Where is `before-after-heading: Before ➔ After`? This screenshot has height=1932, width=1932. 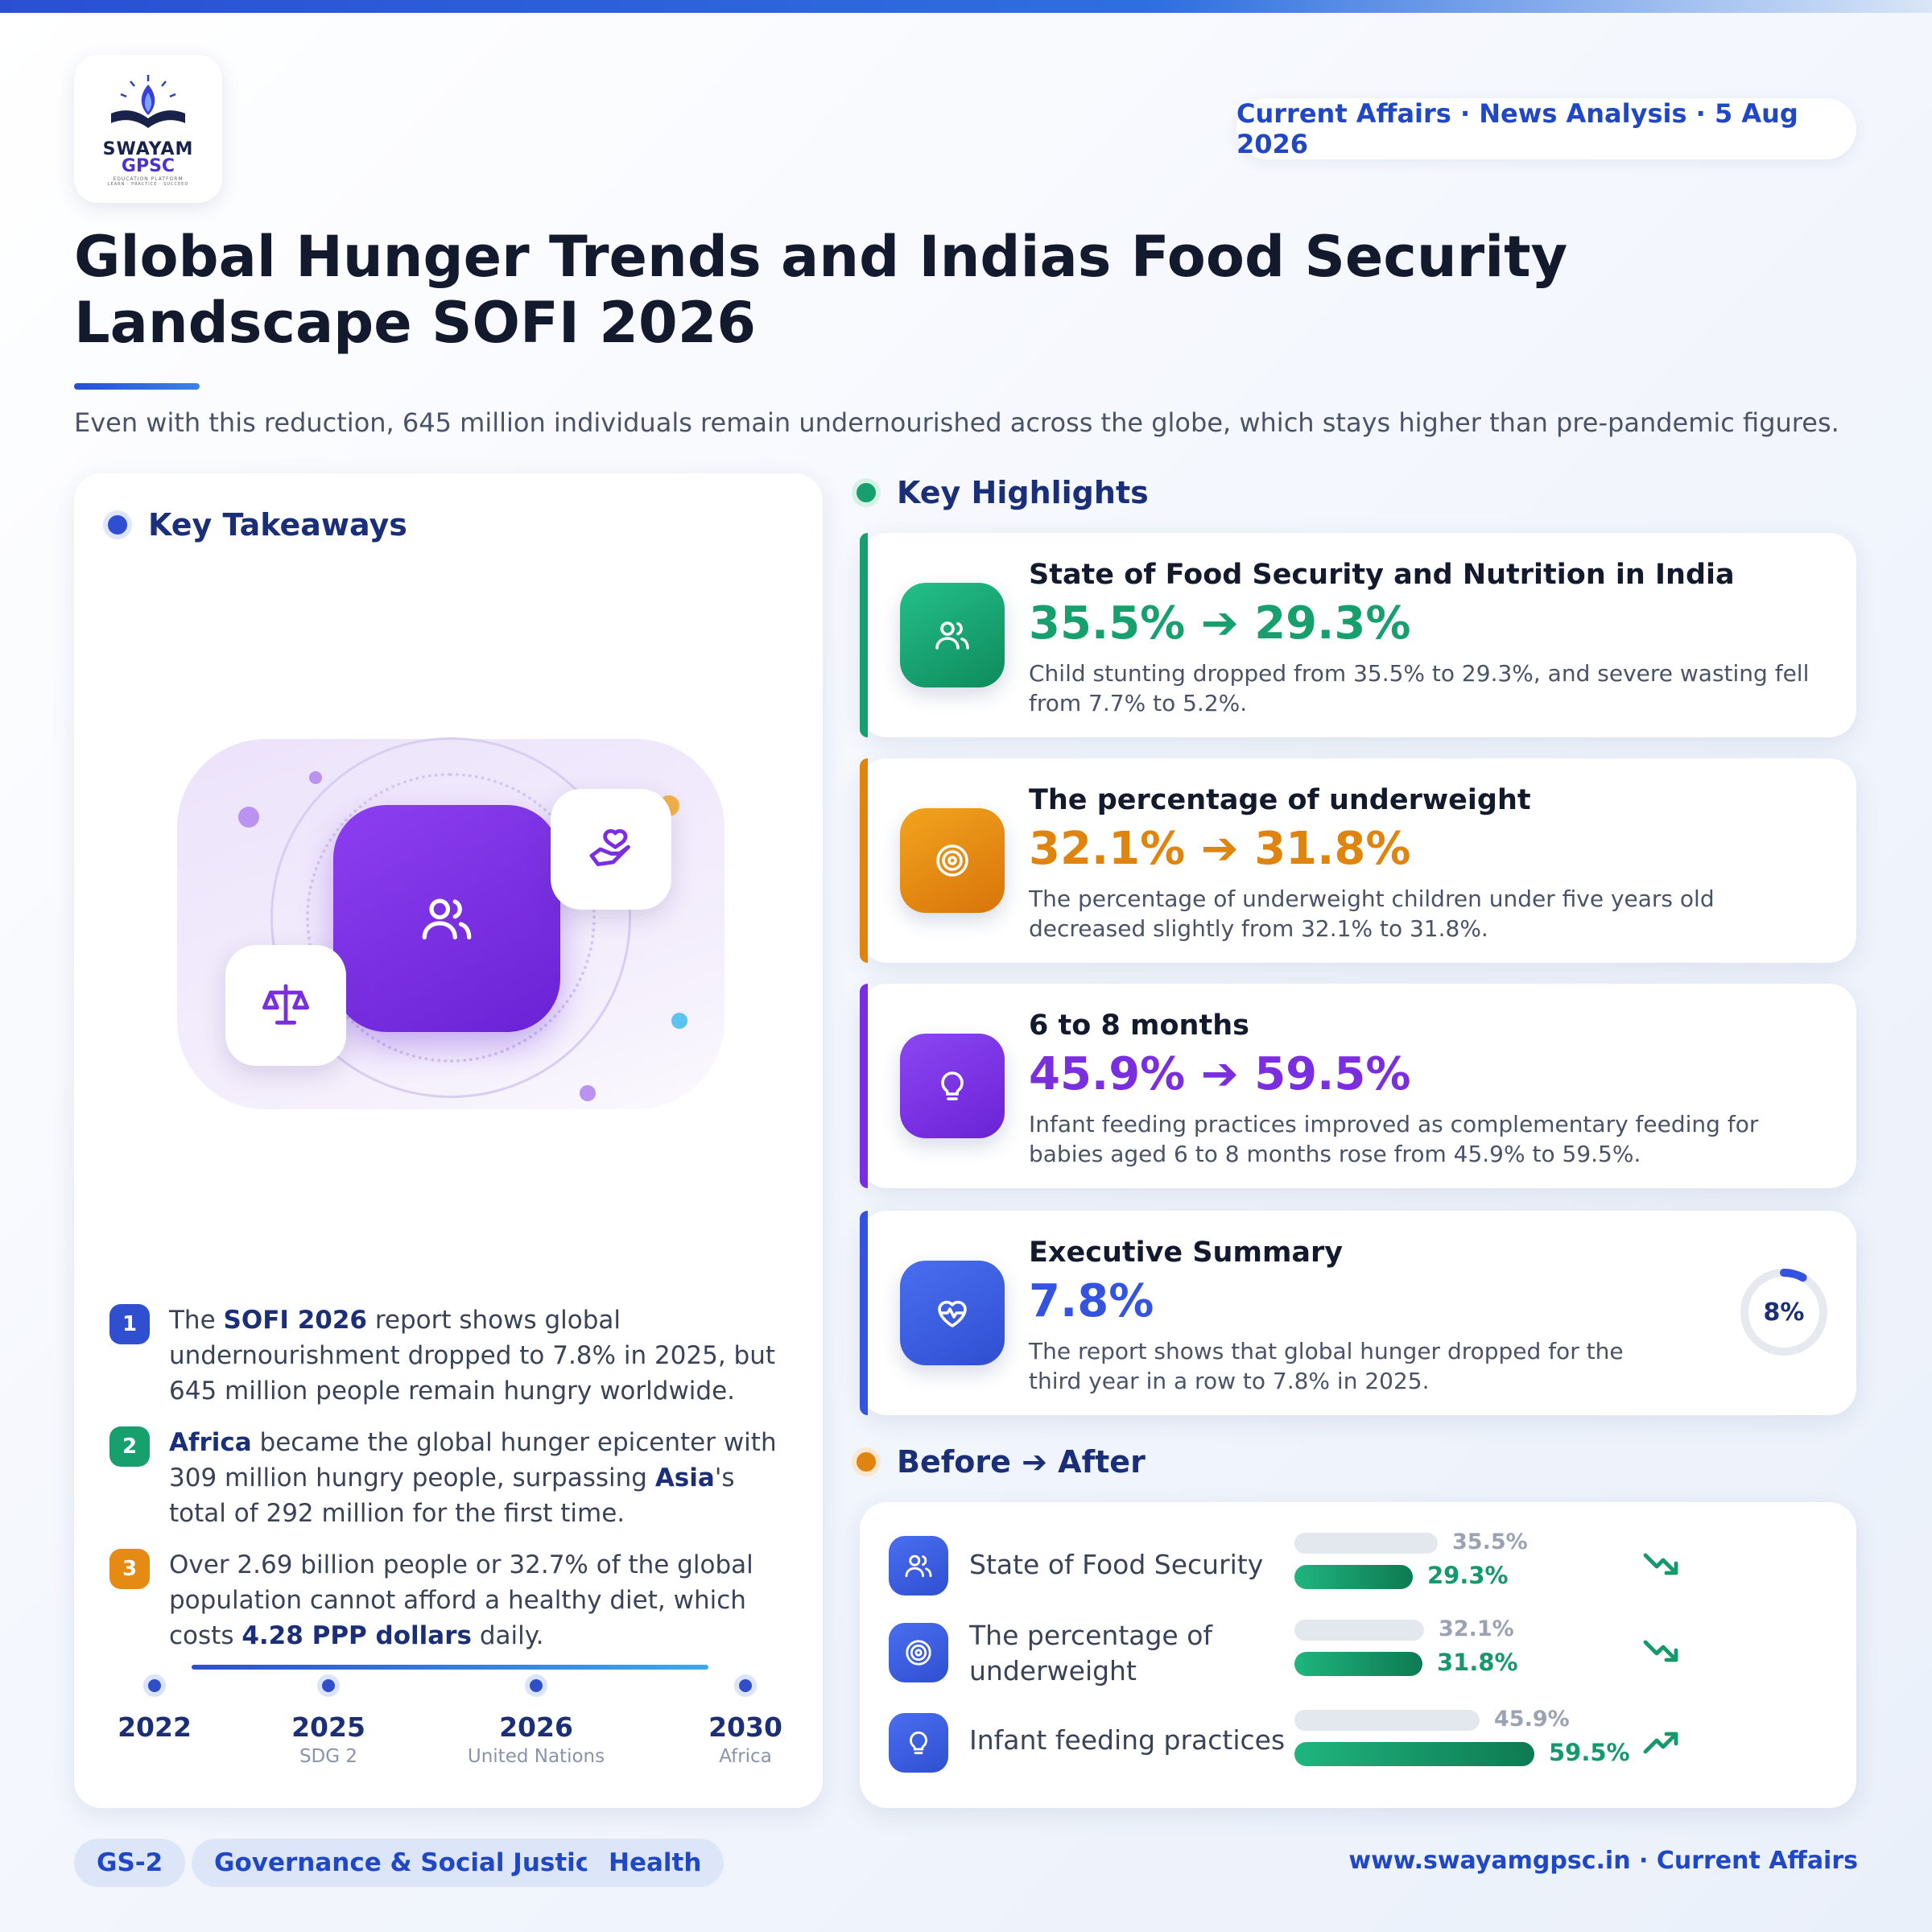 before-after-heading: Before ➔ After is located at coordinates (1001, 1462).